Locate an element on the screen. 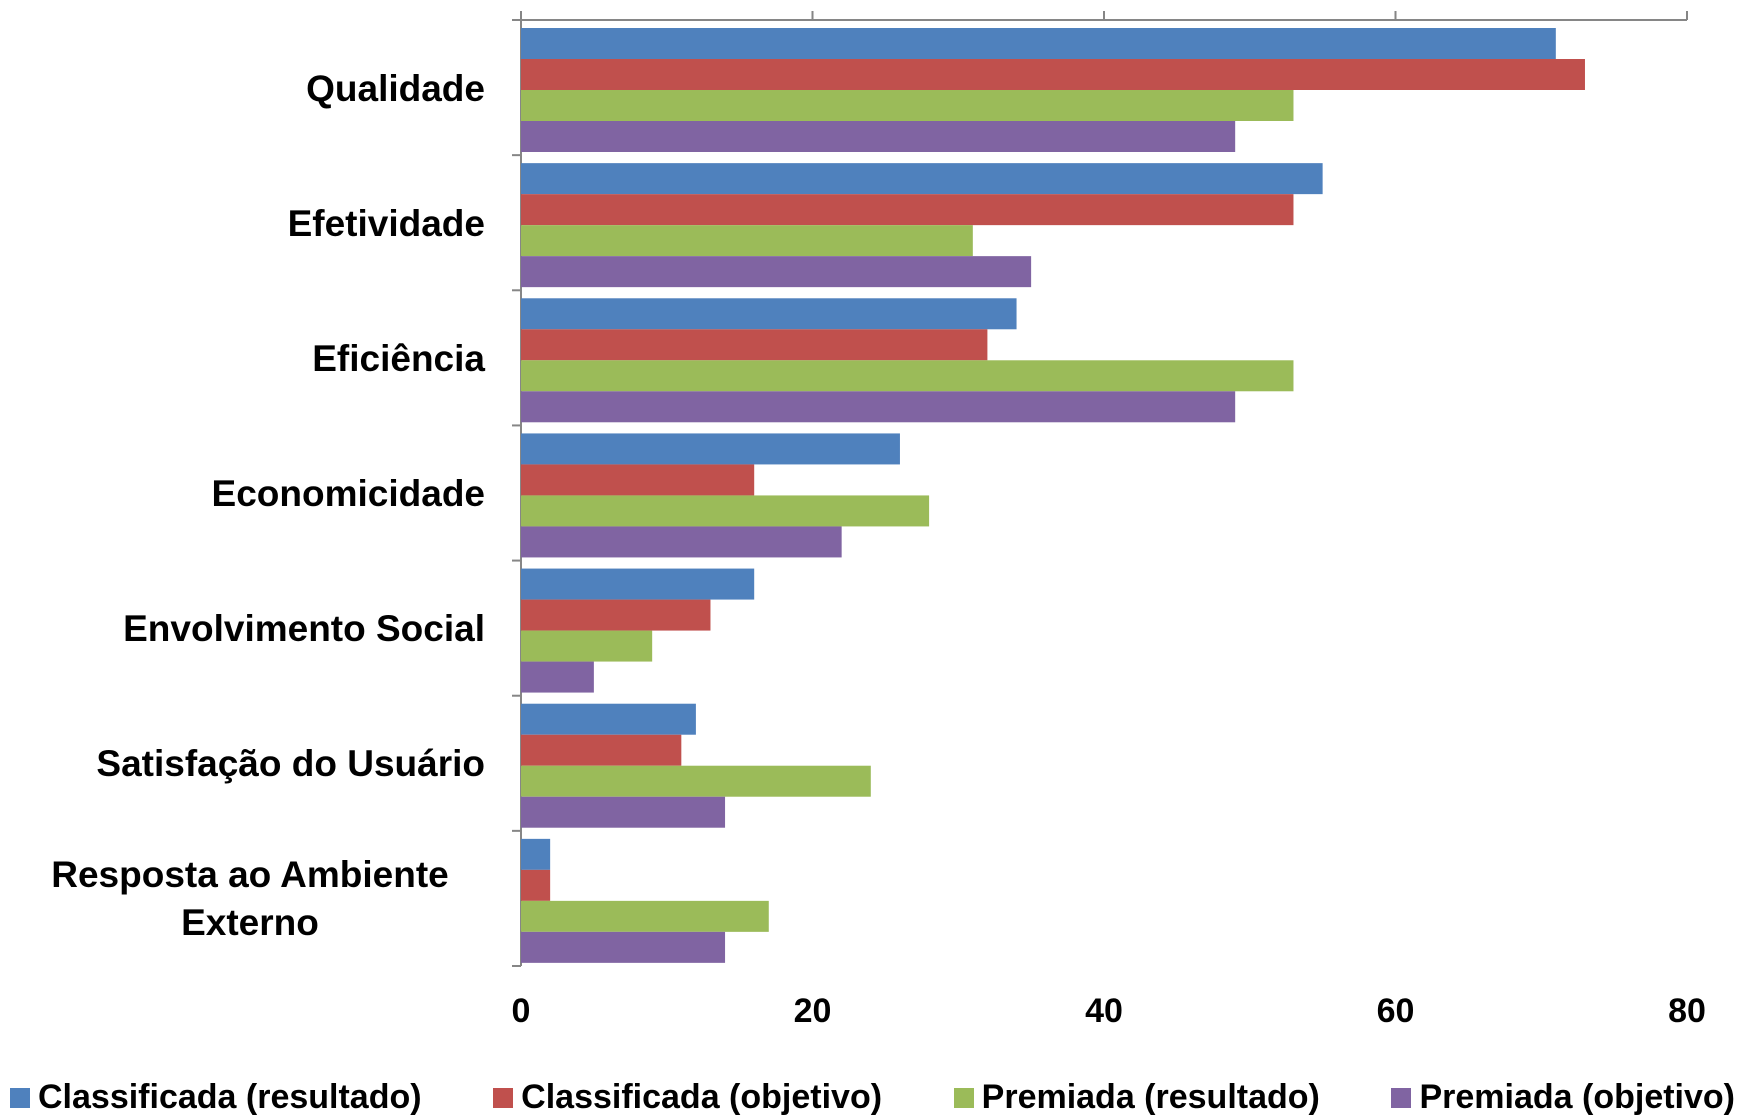  legend-item: Classificada (resultado) is located at coordinates (216, 1097).